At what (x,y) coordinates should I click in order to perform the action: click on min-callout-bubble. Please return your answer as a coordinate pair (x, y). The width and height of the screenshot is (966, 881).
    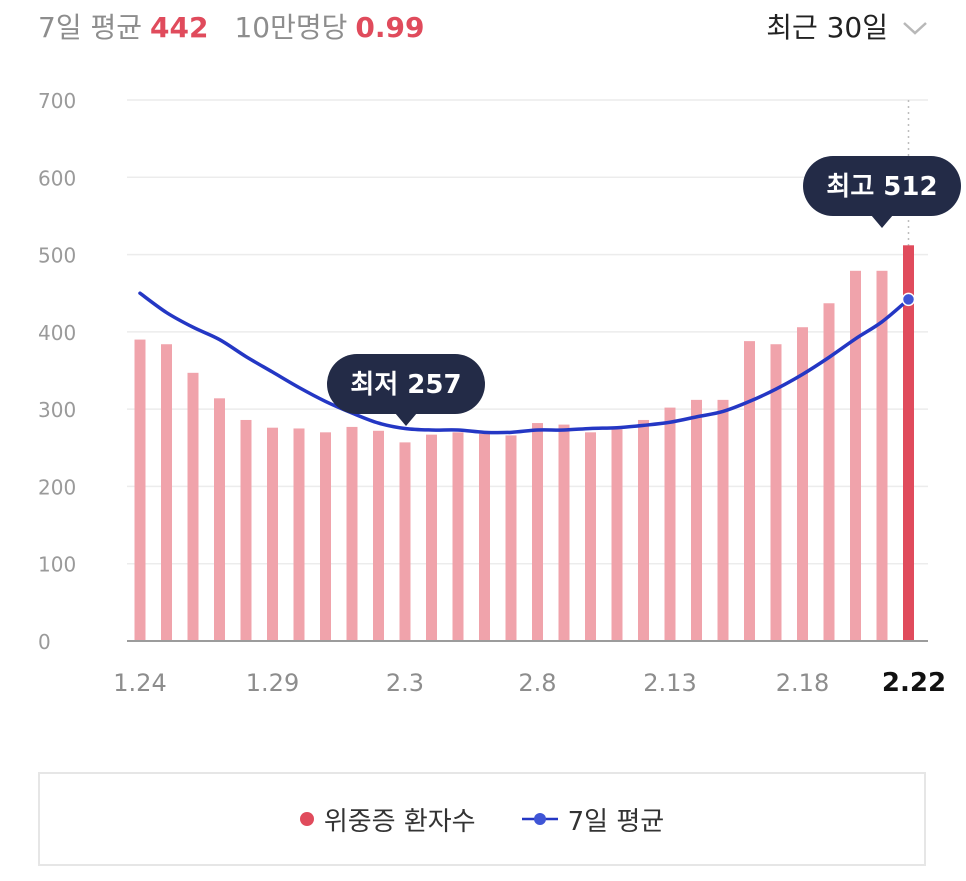
    Looking at the image, I should click on (406, 384).